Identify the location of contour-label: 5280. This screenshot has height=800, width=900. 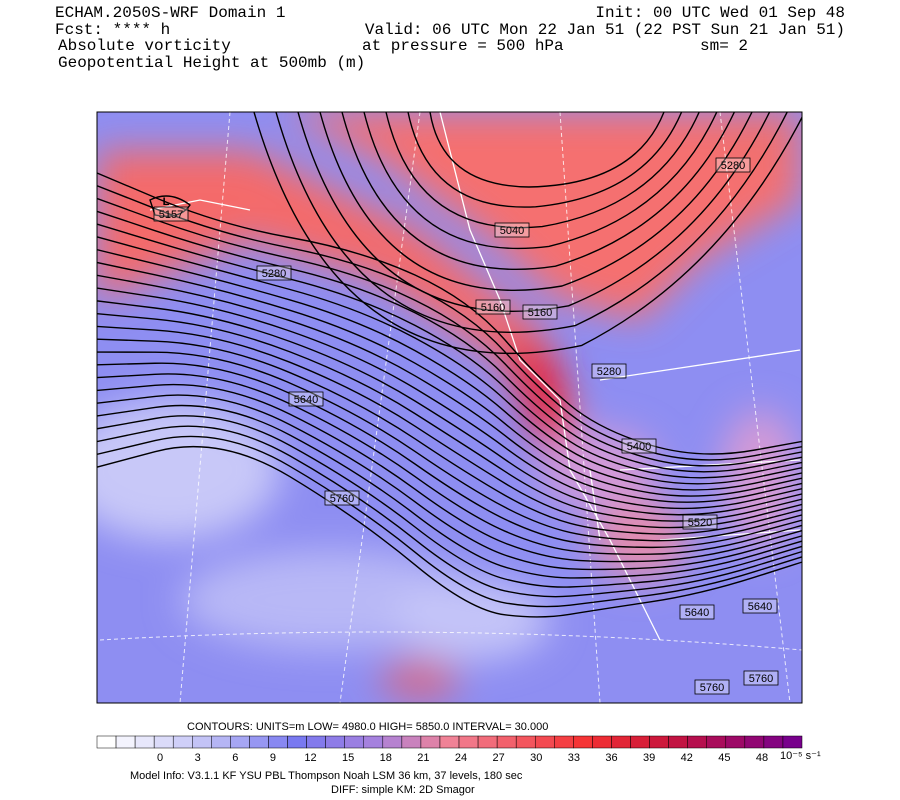
(274, 274).